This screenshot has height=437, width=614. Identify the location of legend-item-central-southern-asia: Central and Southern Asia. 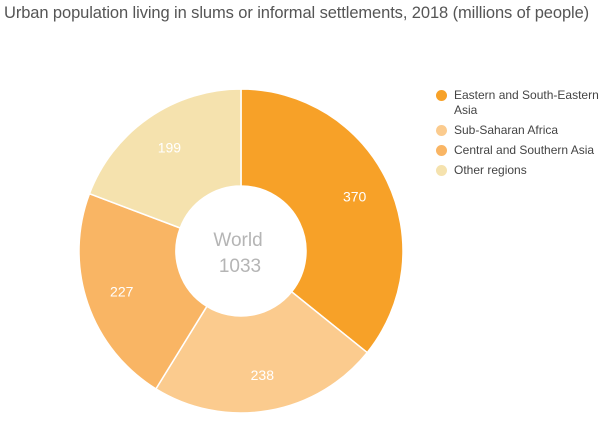
(524, 150).